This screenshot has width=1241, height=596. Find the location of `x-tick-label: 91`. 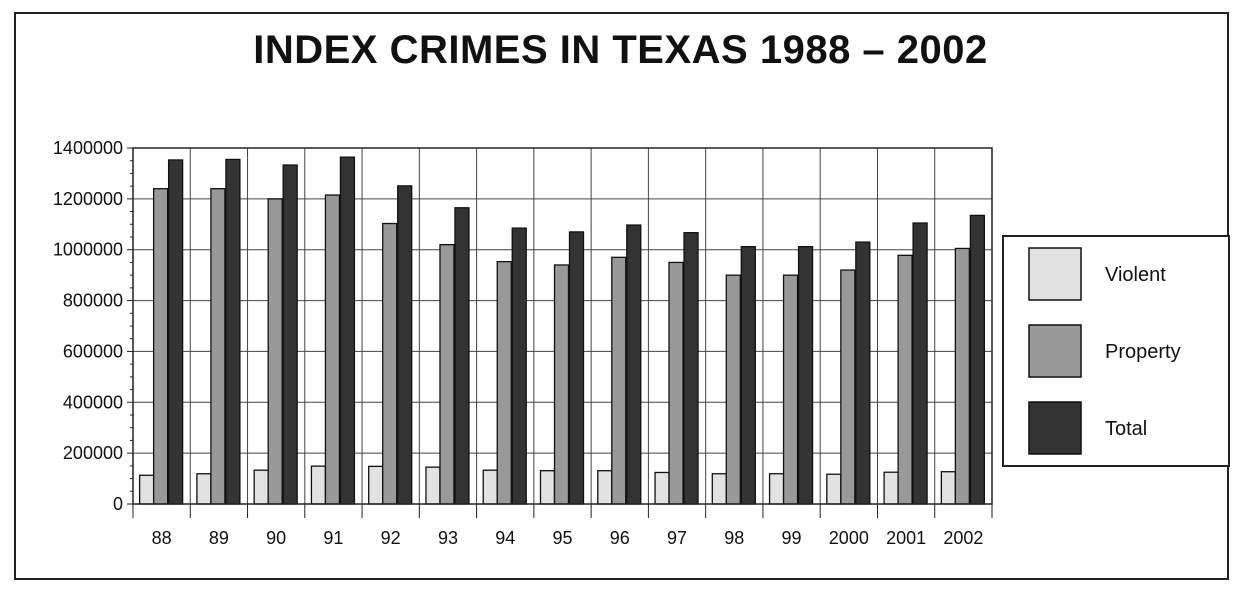

x-tick-label: 91 is located at coordinates (333, 538).